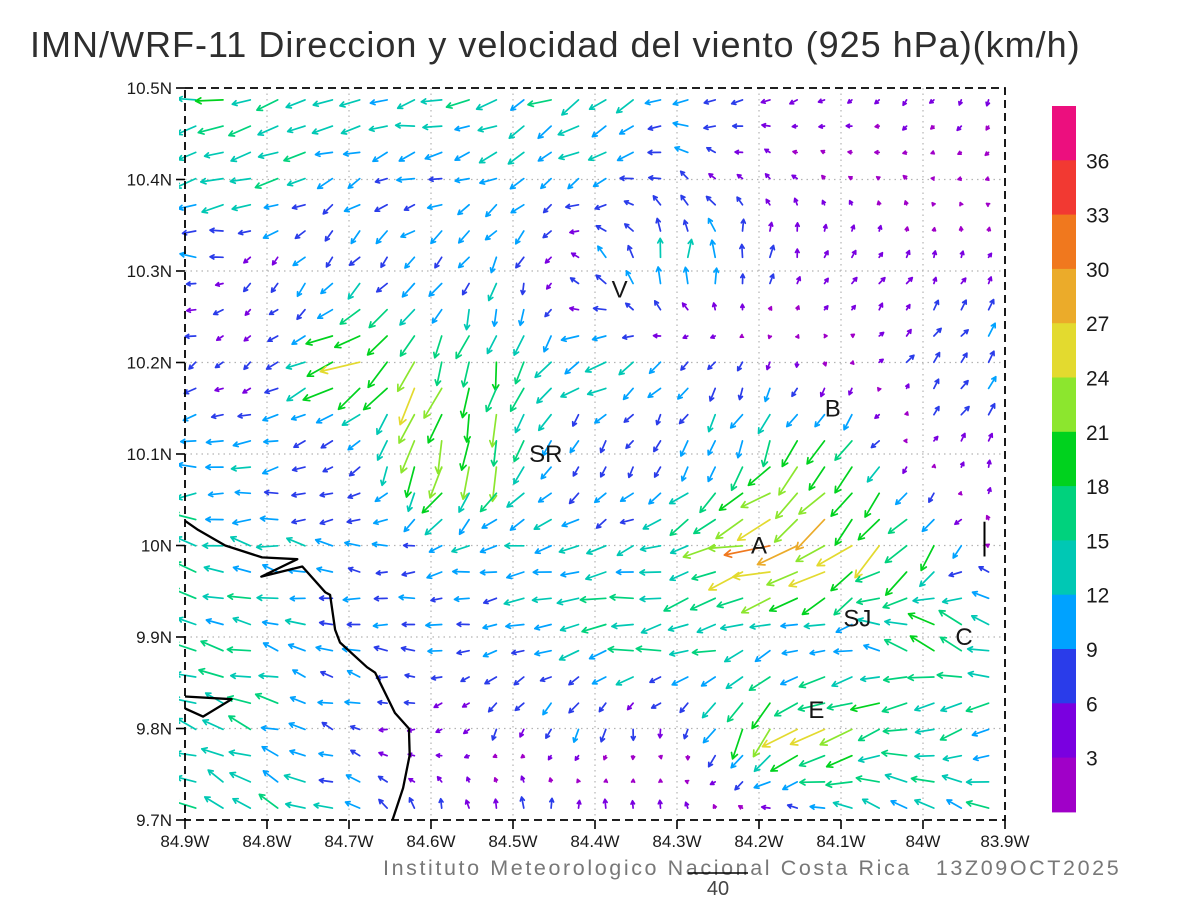 This screenshot has height=900, width=1200. I want to click on city-label-b: B, so click(833, 408).